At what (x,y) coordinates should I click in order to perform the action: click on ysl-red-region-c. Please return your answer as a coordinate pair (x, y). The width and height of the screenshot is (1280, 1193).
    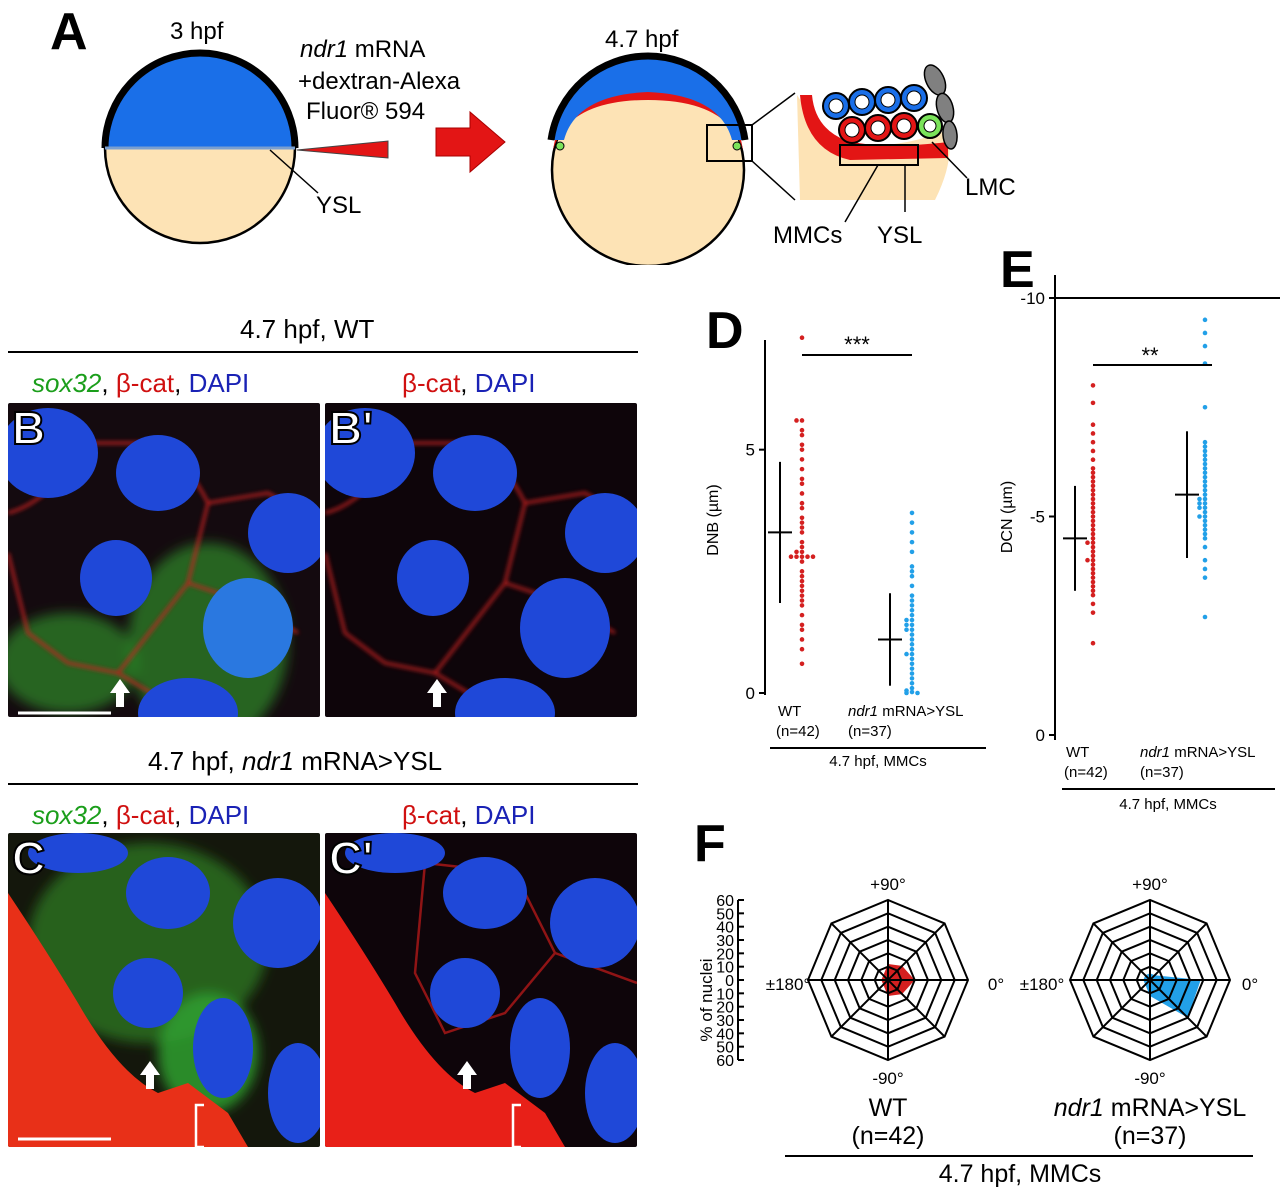
    Looking at the image, I should click on (128, 1020).